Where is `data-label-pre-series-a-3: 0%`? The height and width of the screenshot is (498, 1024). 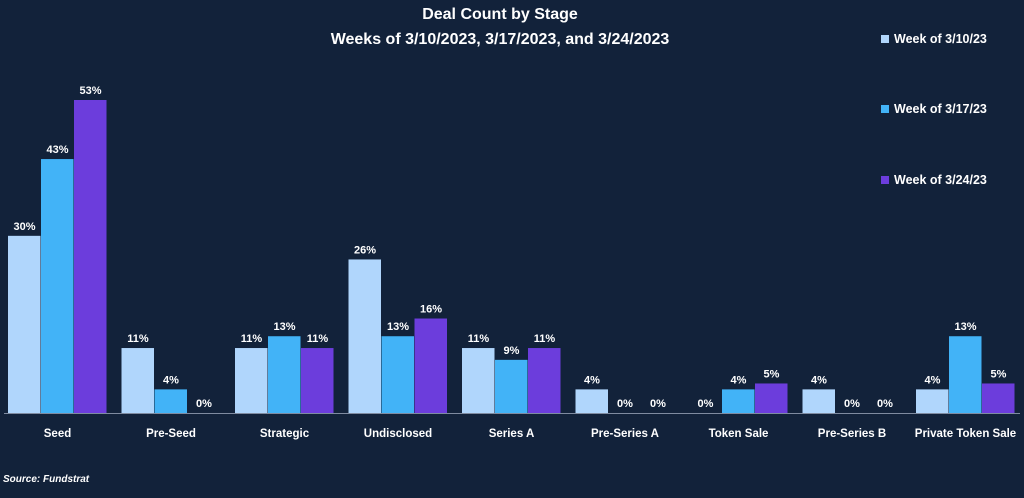 data-label-pre-series-a-3: 0% is located at coordinates (658, 404).